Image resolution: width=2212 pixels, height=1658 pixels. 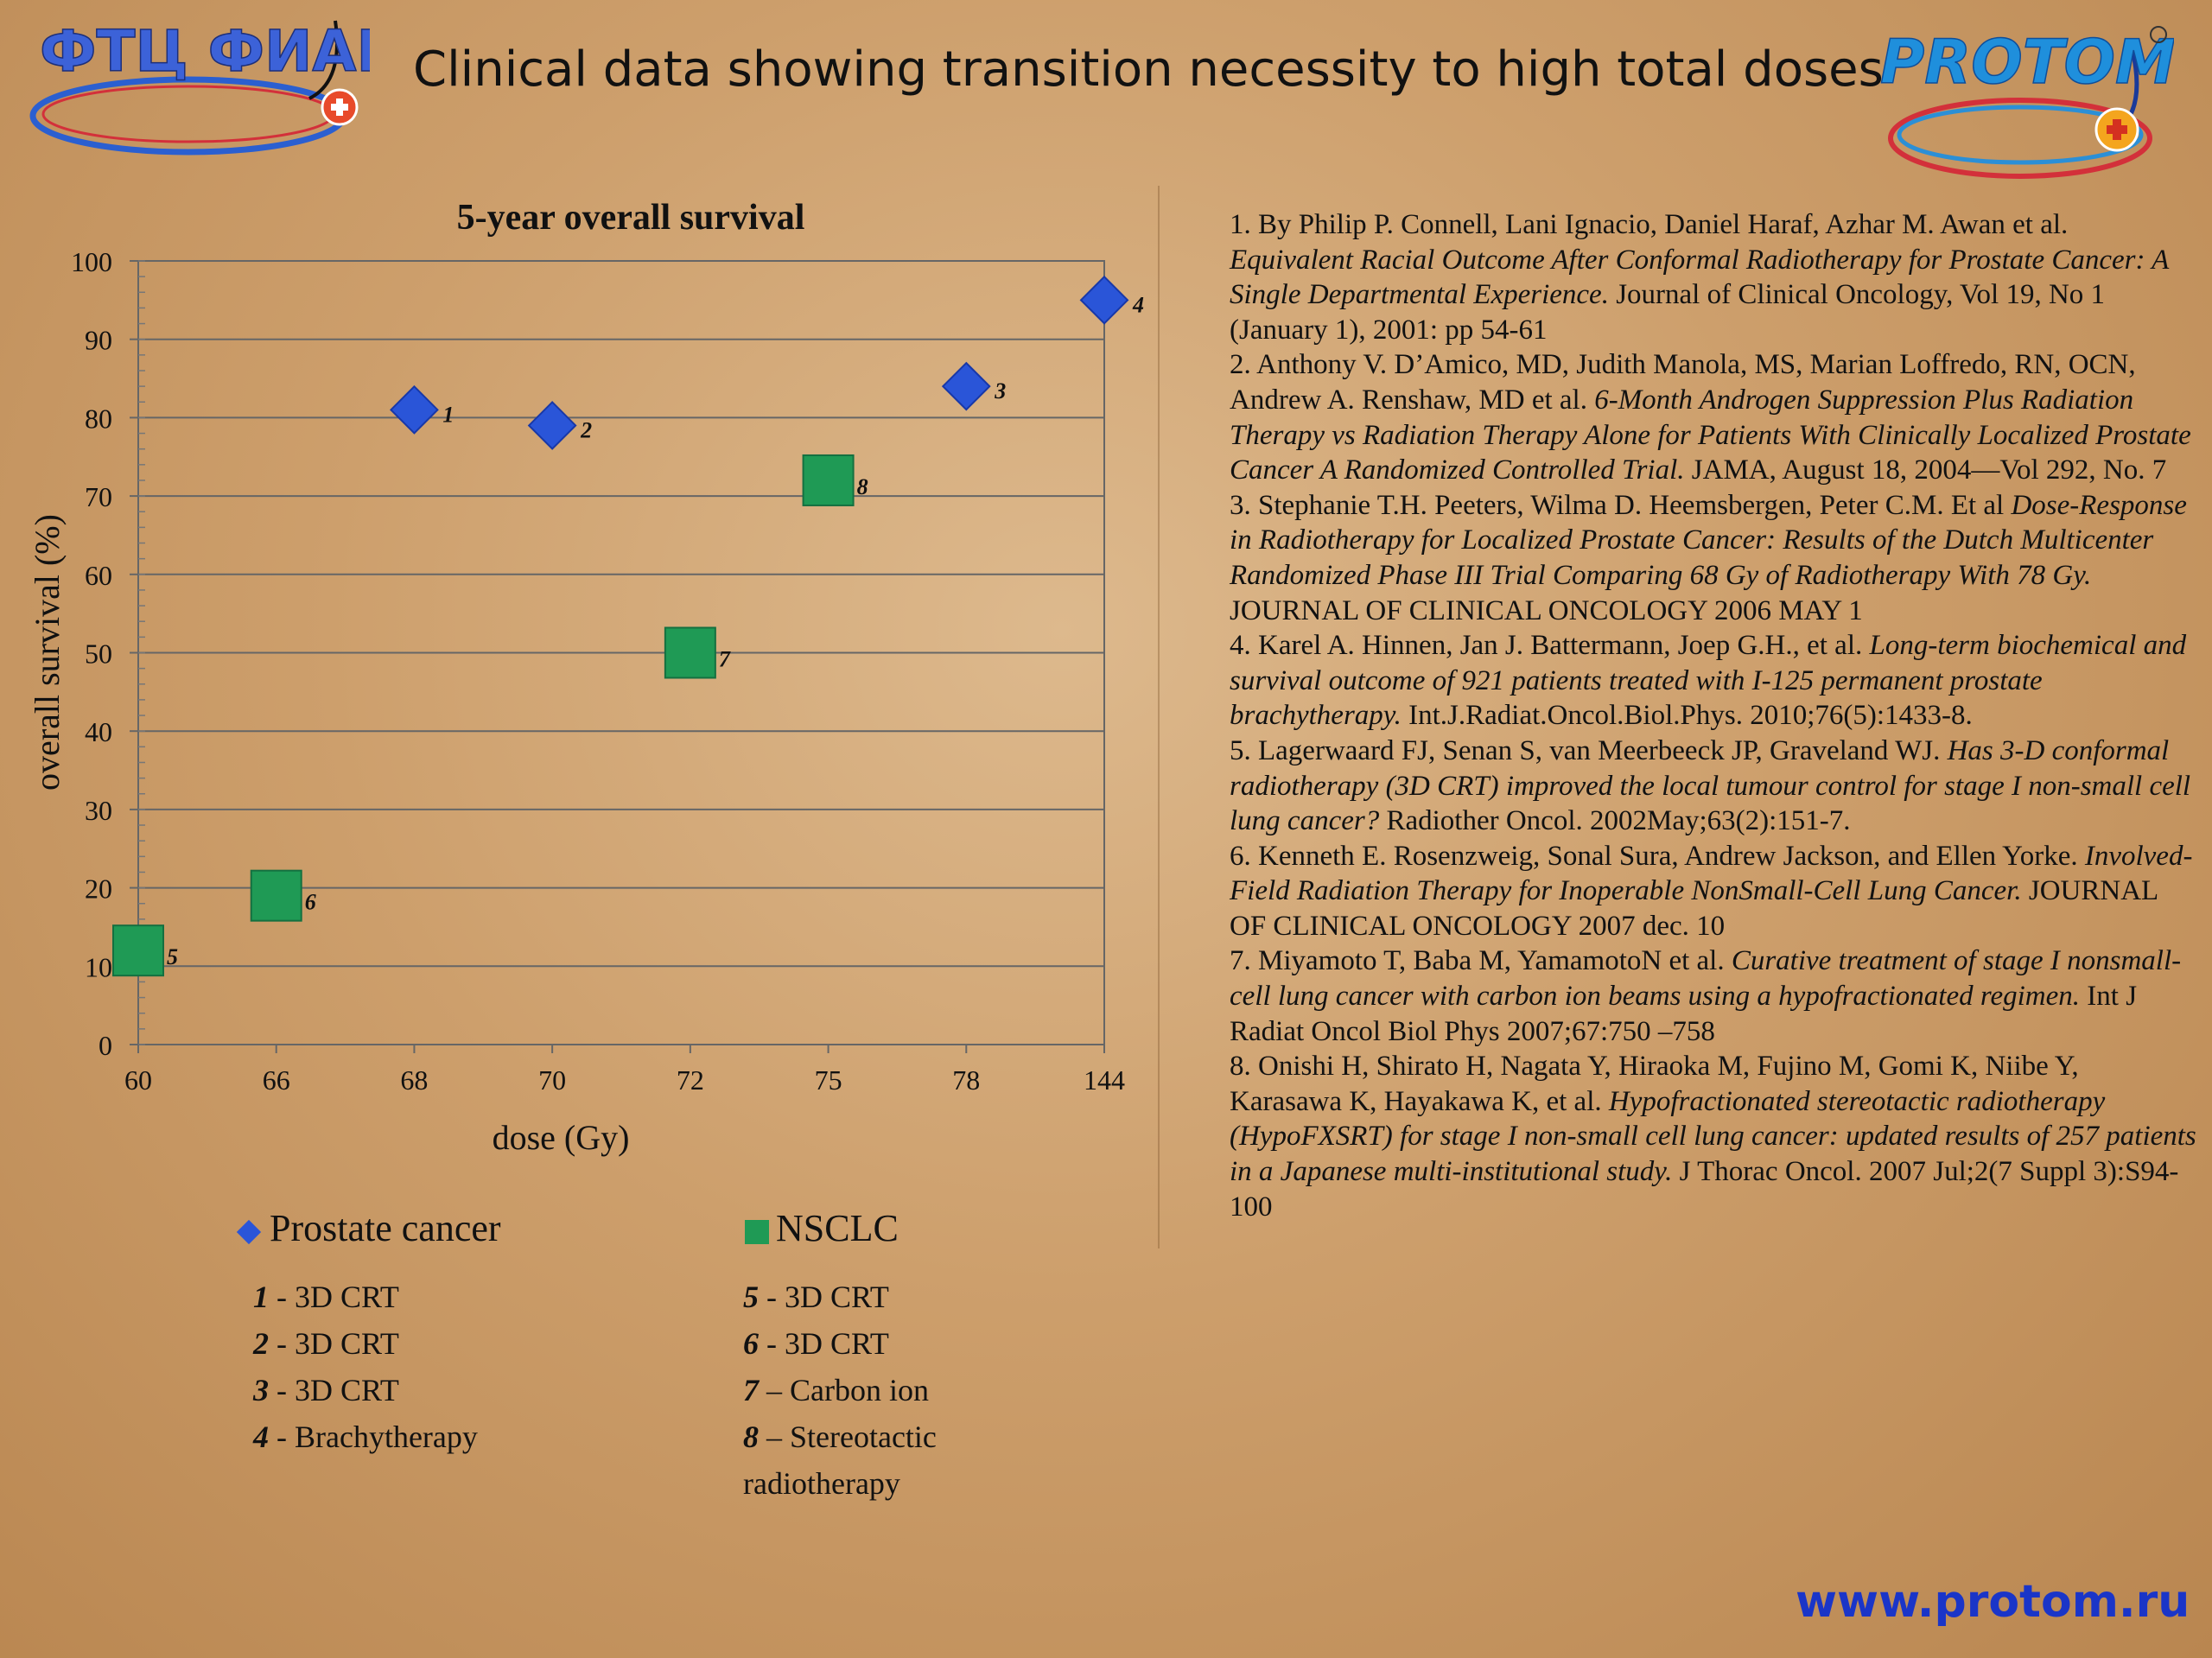 What do you see at coordinates (1104, 1080) in the screenshot?
I see `x-tick-label: 144` at bounding box center [1104, 1080].